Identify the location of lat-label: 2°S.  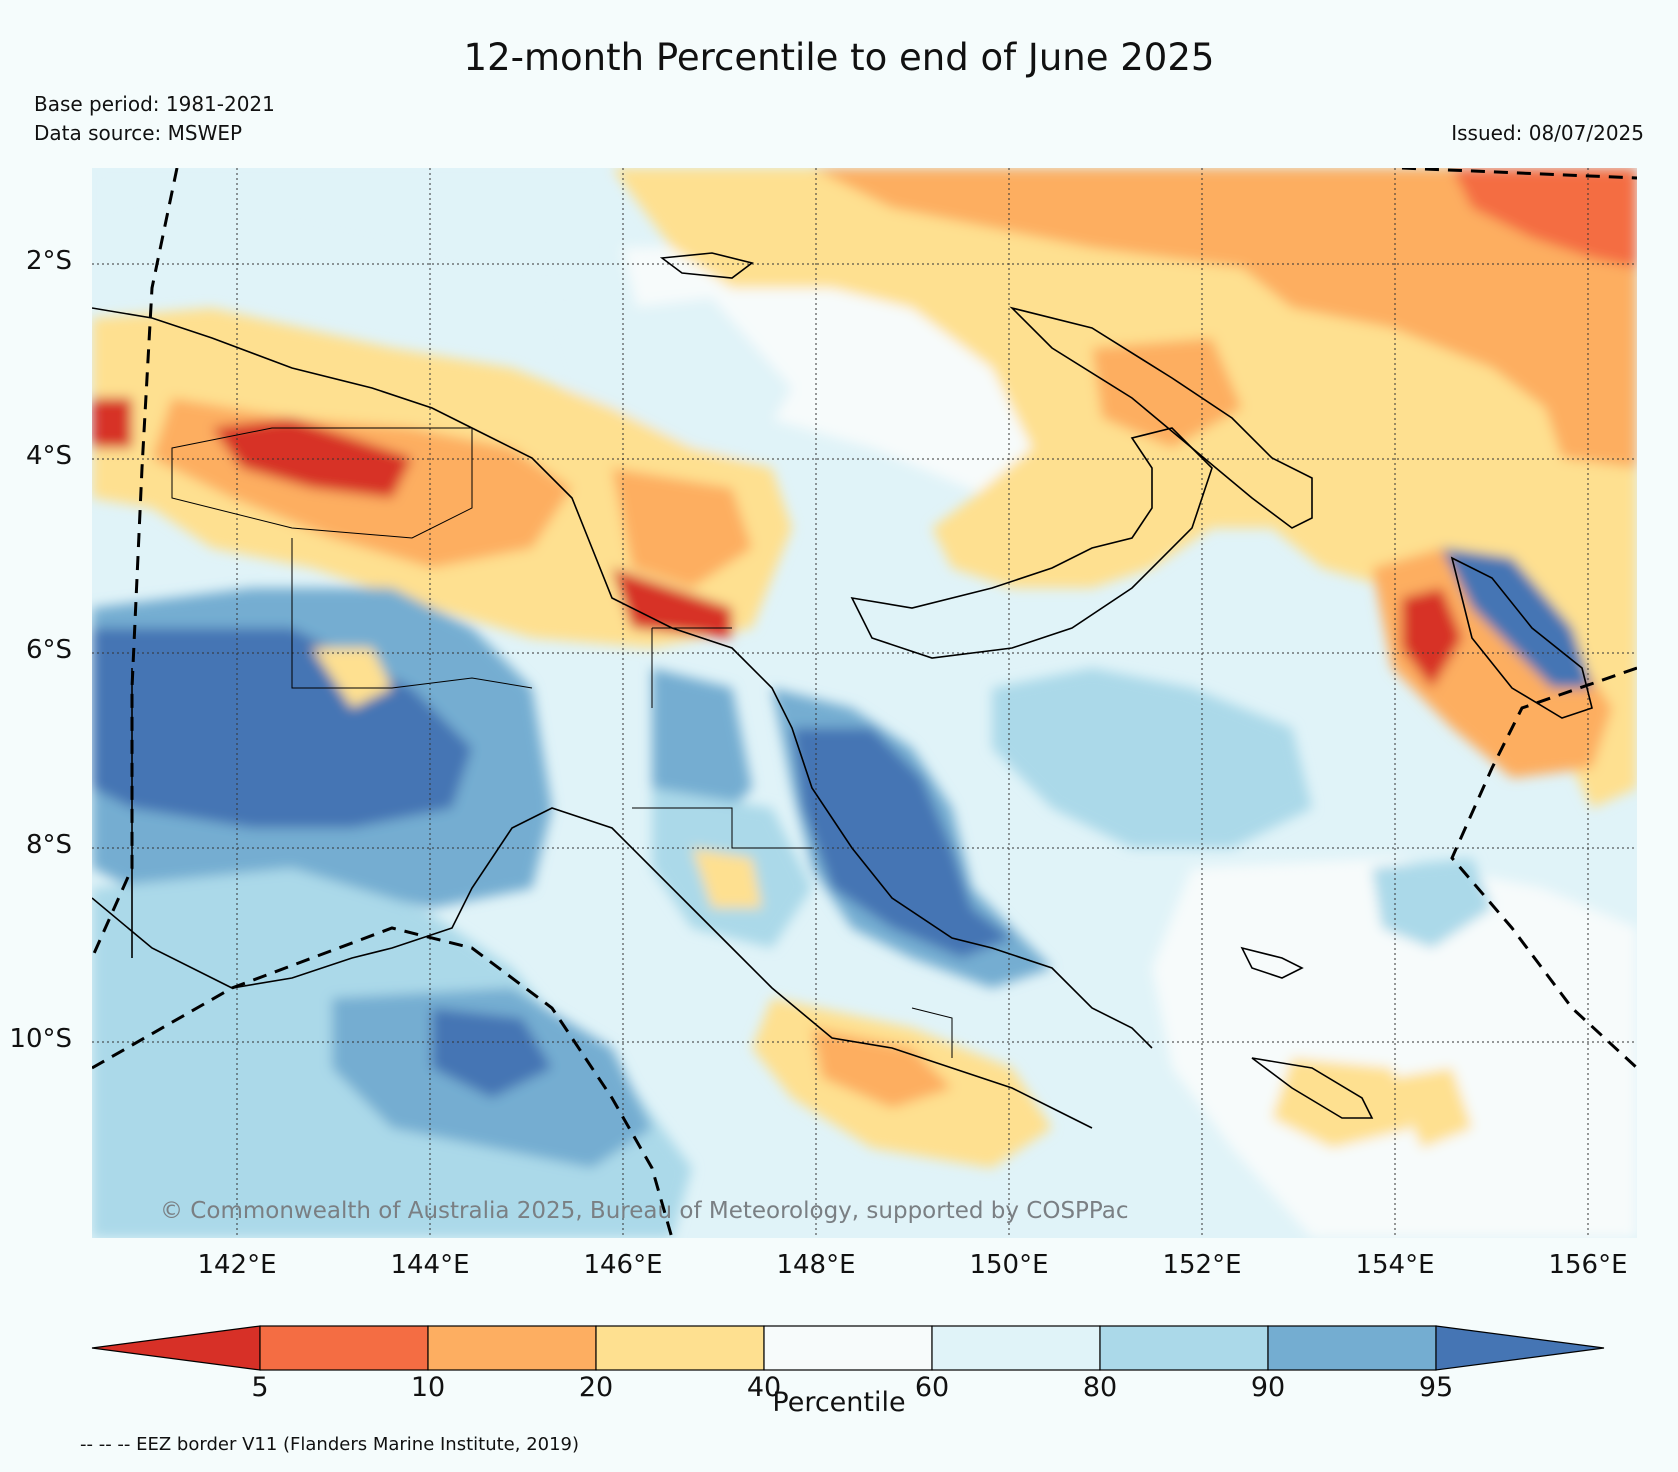
(48, 261).